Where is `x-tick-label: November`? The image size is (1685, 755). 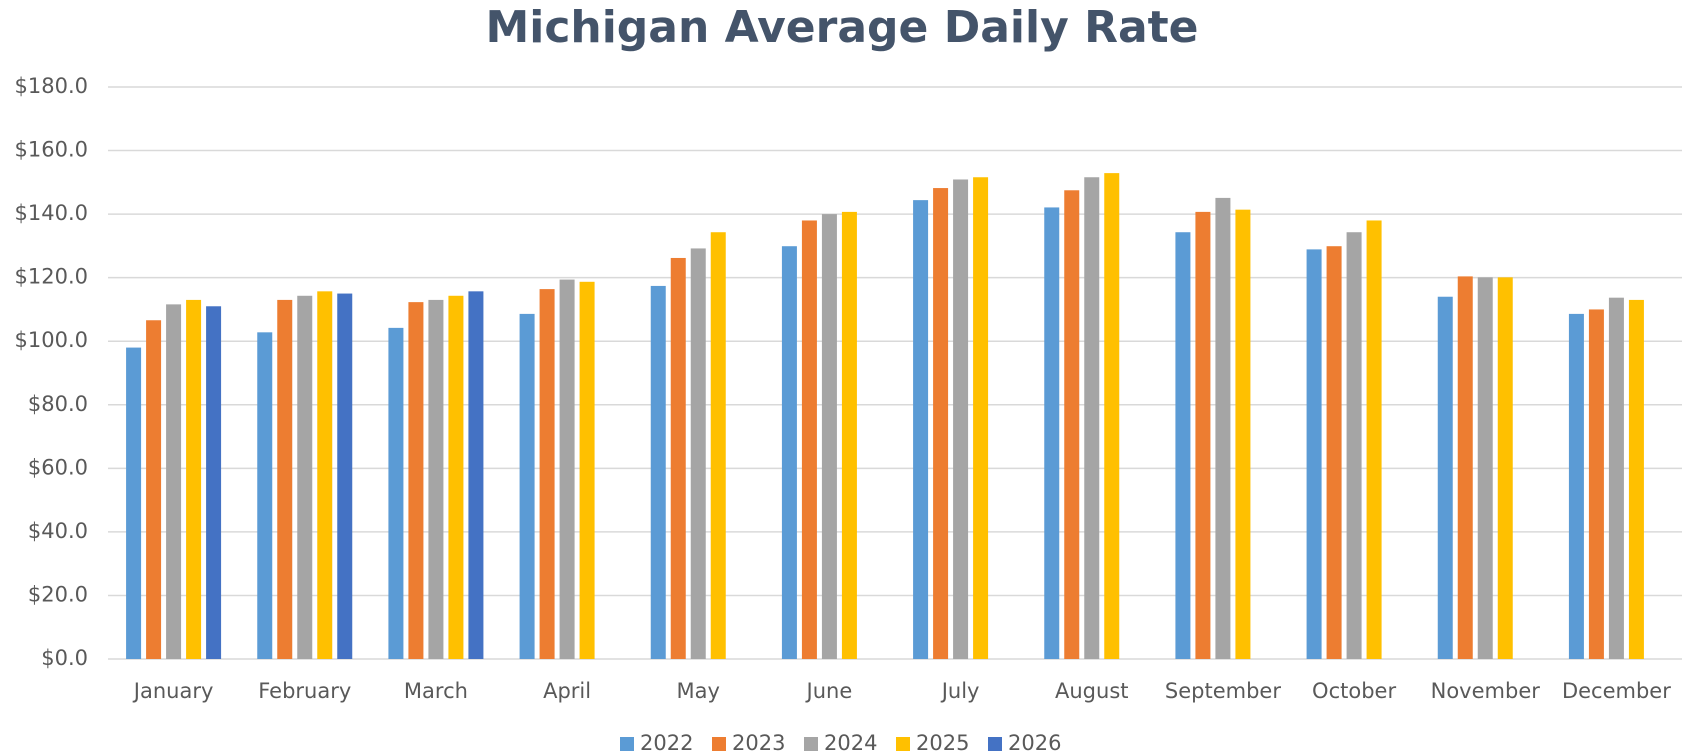 x-tick-label: November is located at coordinates (1486, 691).